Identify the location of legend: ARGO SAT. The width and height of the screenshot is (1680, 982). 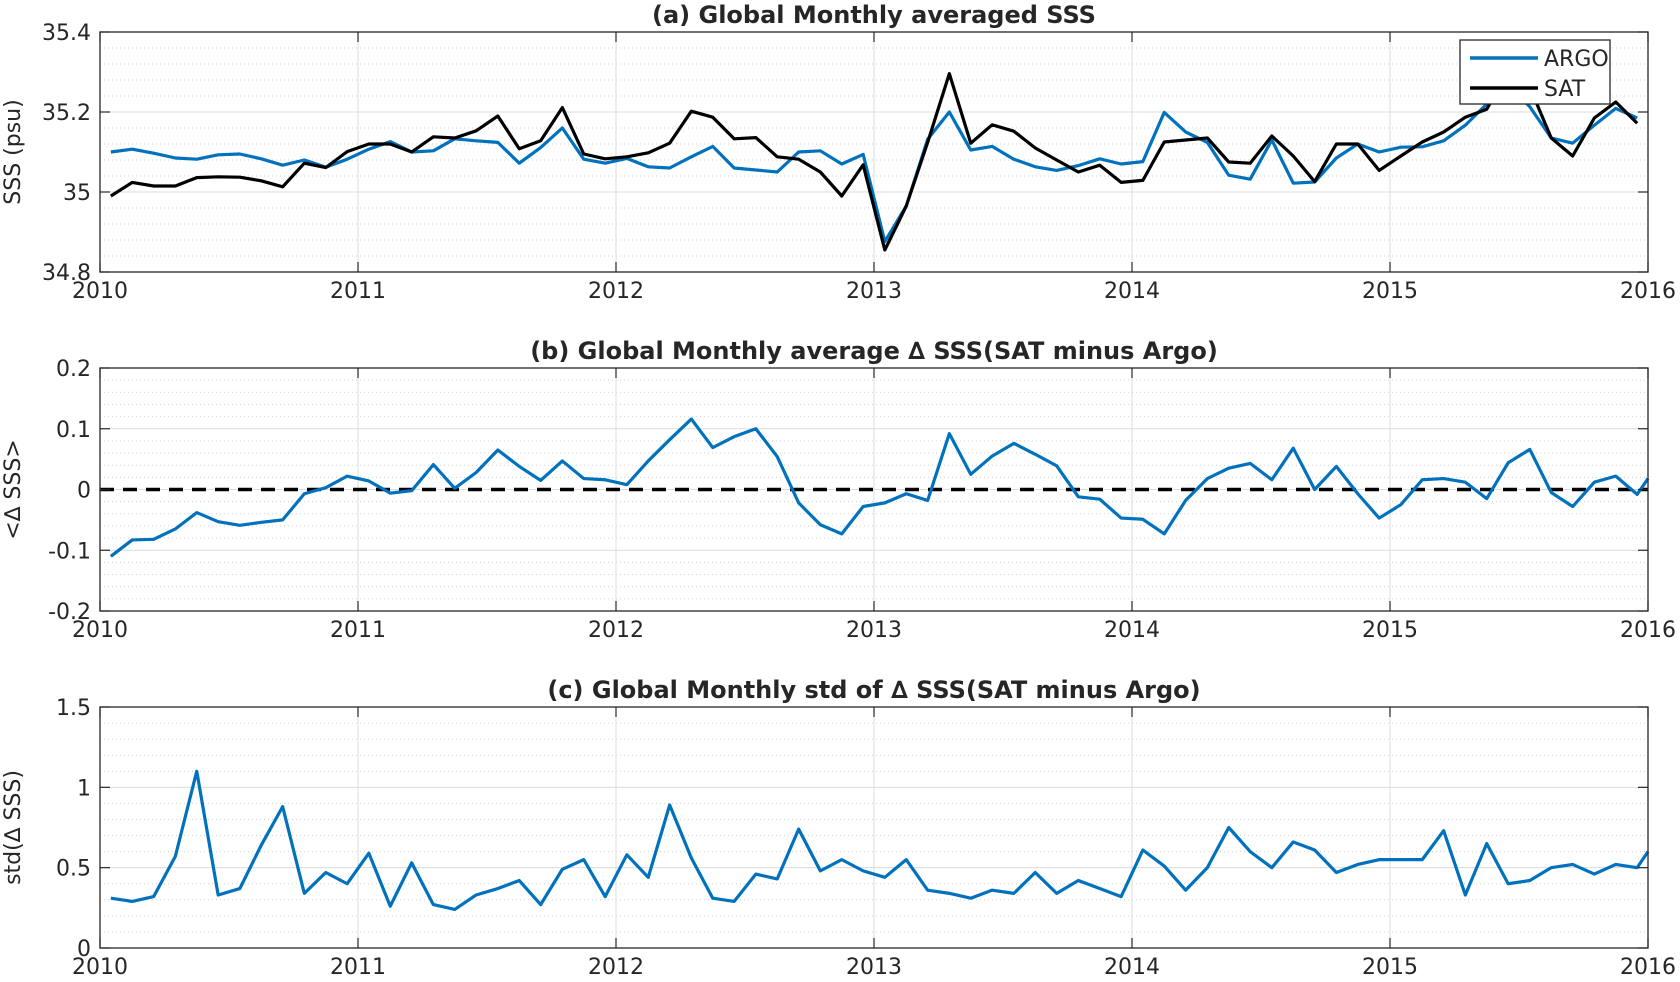
(1535, 72).